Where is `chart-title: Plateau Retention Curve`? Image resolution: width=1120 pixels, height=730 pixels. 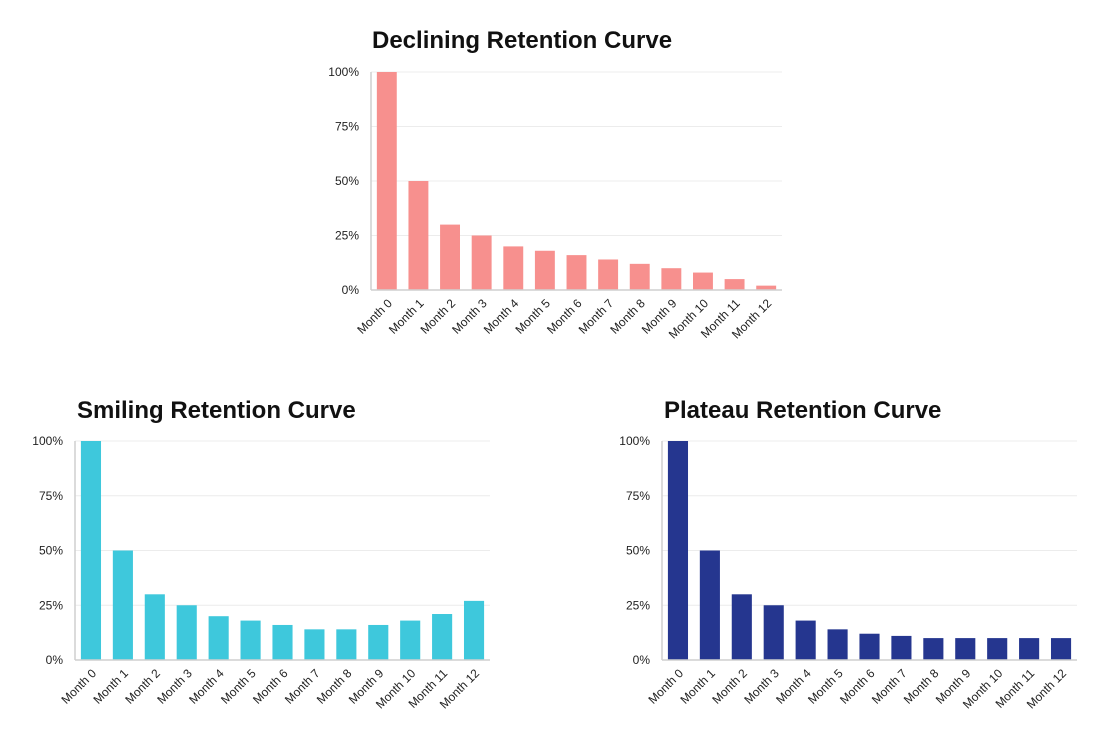
chart-title: Plateau Retention Curve is located at coordinates (802, 410).